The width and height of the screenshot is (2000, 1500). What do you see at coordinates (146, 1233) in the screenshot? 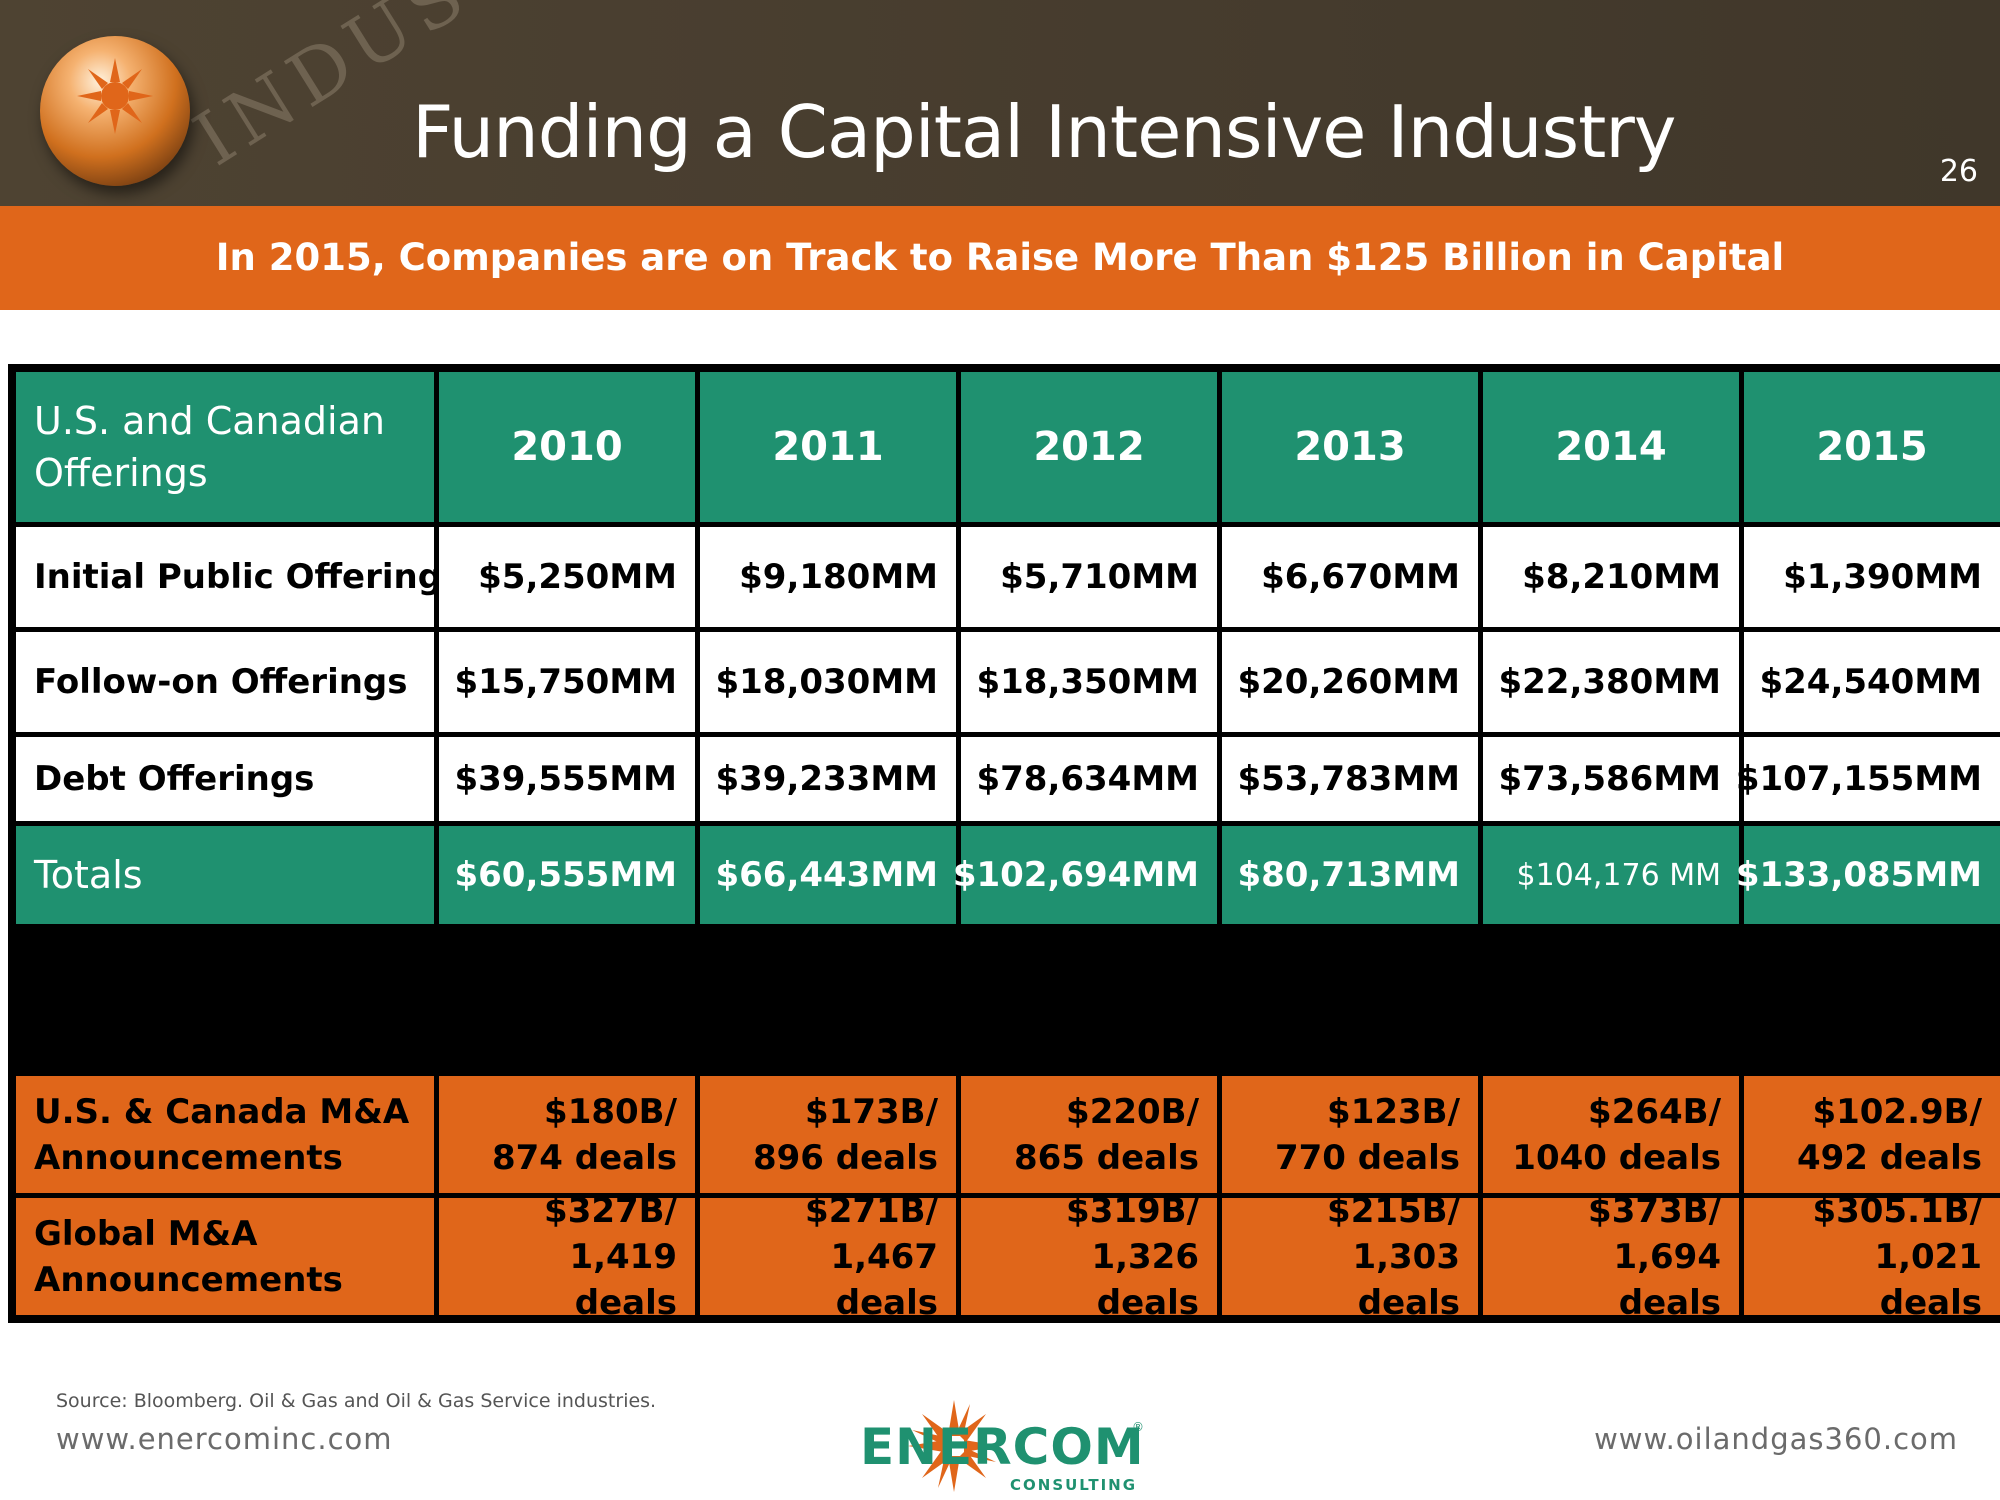
I see `mna-label-line: Global M&A` at bounding box center [146, 1233].